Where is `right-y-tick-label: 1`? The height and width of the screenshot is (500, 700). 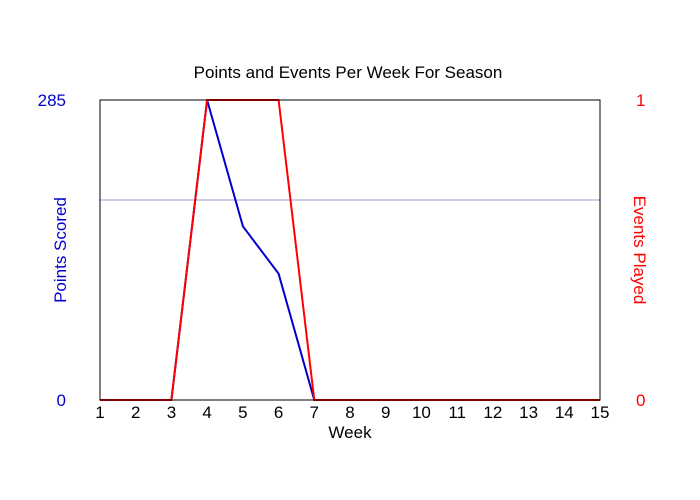 right-y-tick-label: 1 is located at coordinates (640, 100).